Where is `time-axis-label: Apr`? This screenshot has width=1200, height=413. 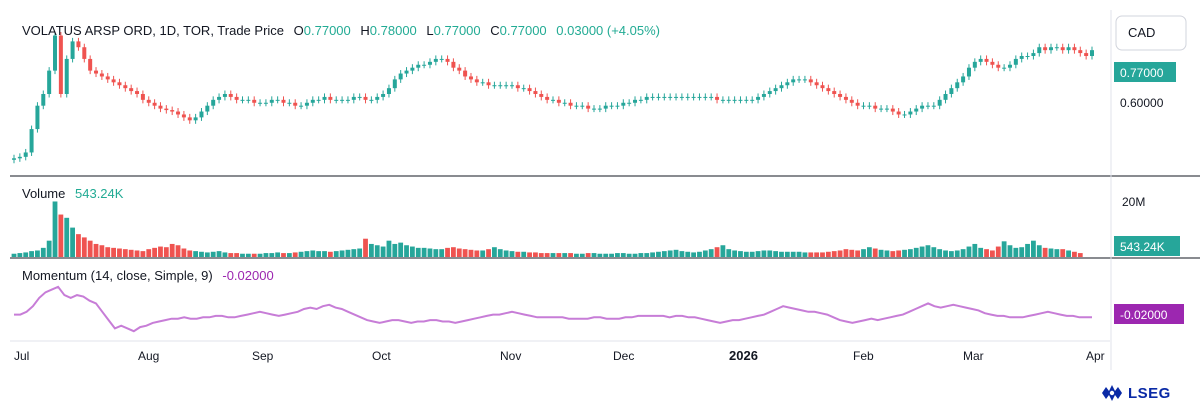
time-axis-label: Apr is located at coordinates (1095, 356).